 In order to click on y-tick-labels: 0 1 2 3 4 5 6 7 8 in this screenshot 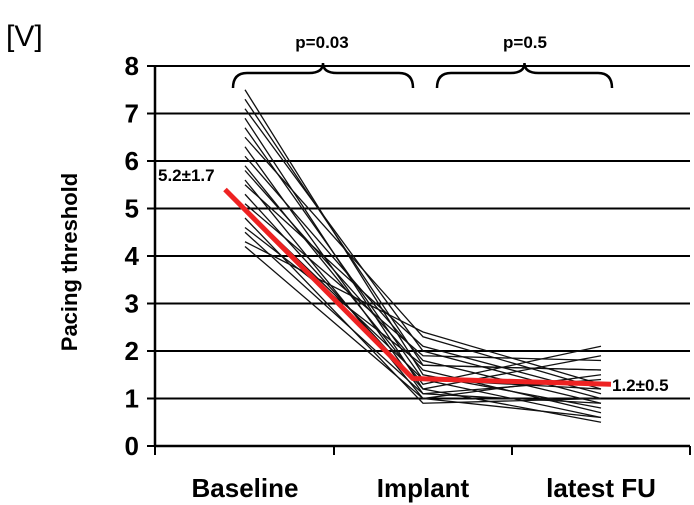, I will do `click(132, 256)`.